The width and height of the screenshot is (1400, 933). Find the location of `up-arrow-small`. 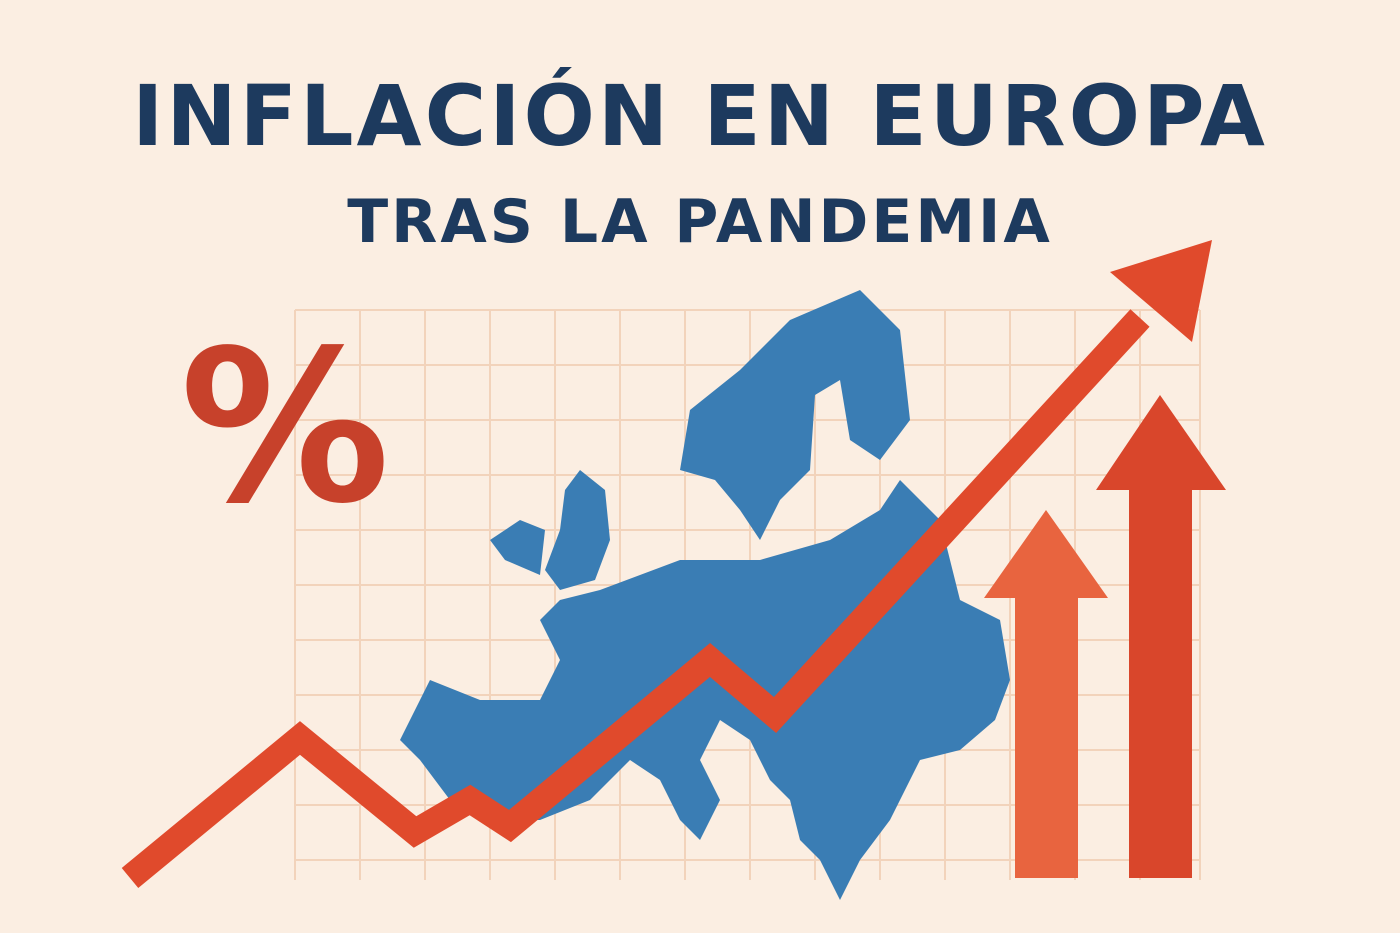

up-arrow-small is located at coordinates (1046, 694).